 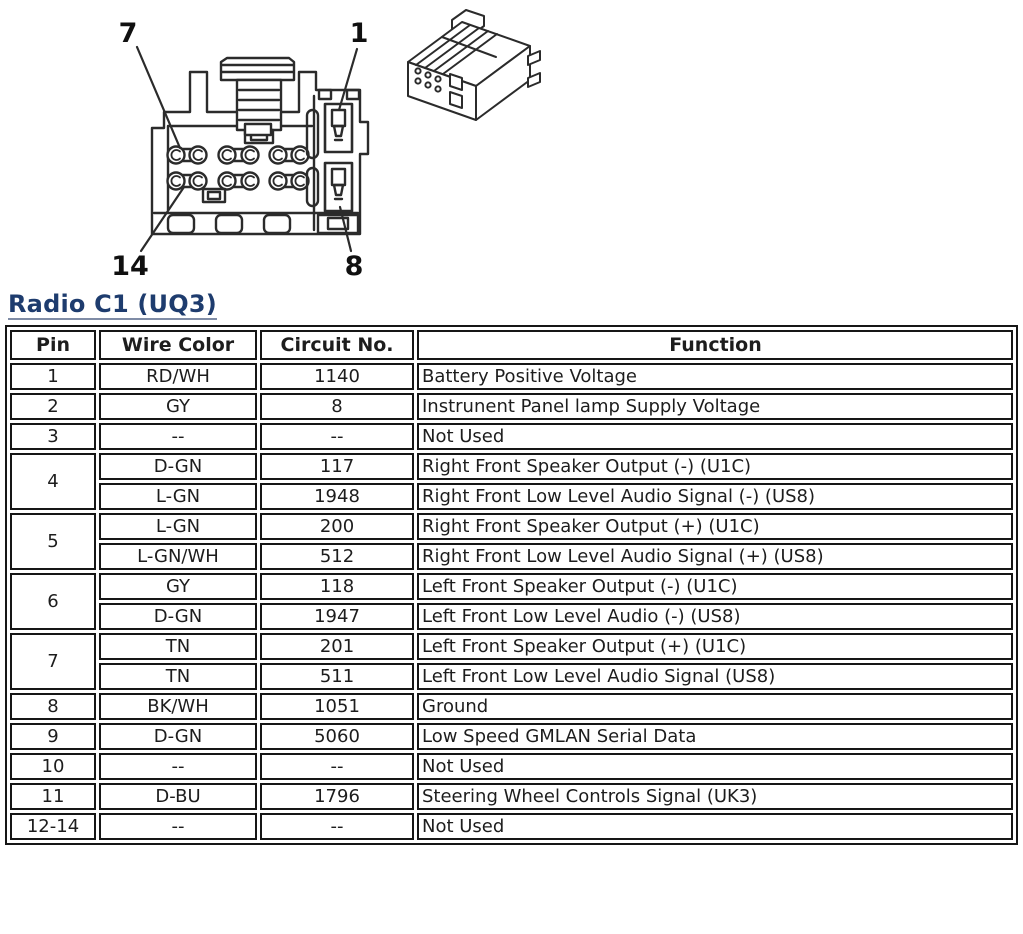 I want to click on circuit-no-cell: 201, so click(x=337, y=646).